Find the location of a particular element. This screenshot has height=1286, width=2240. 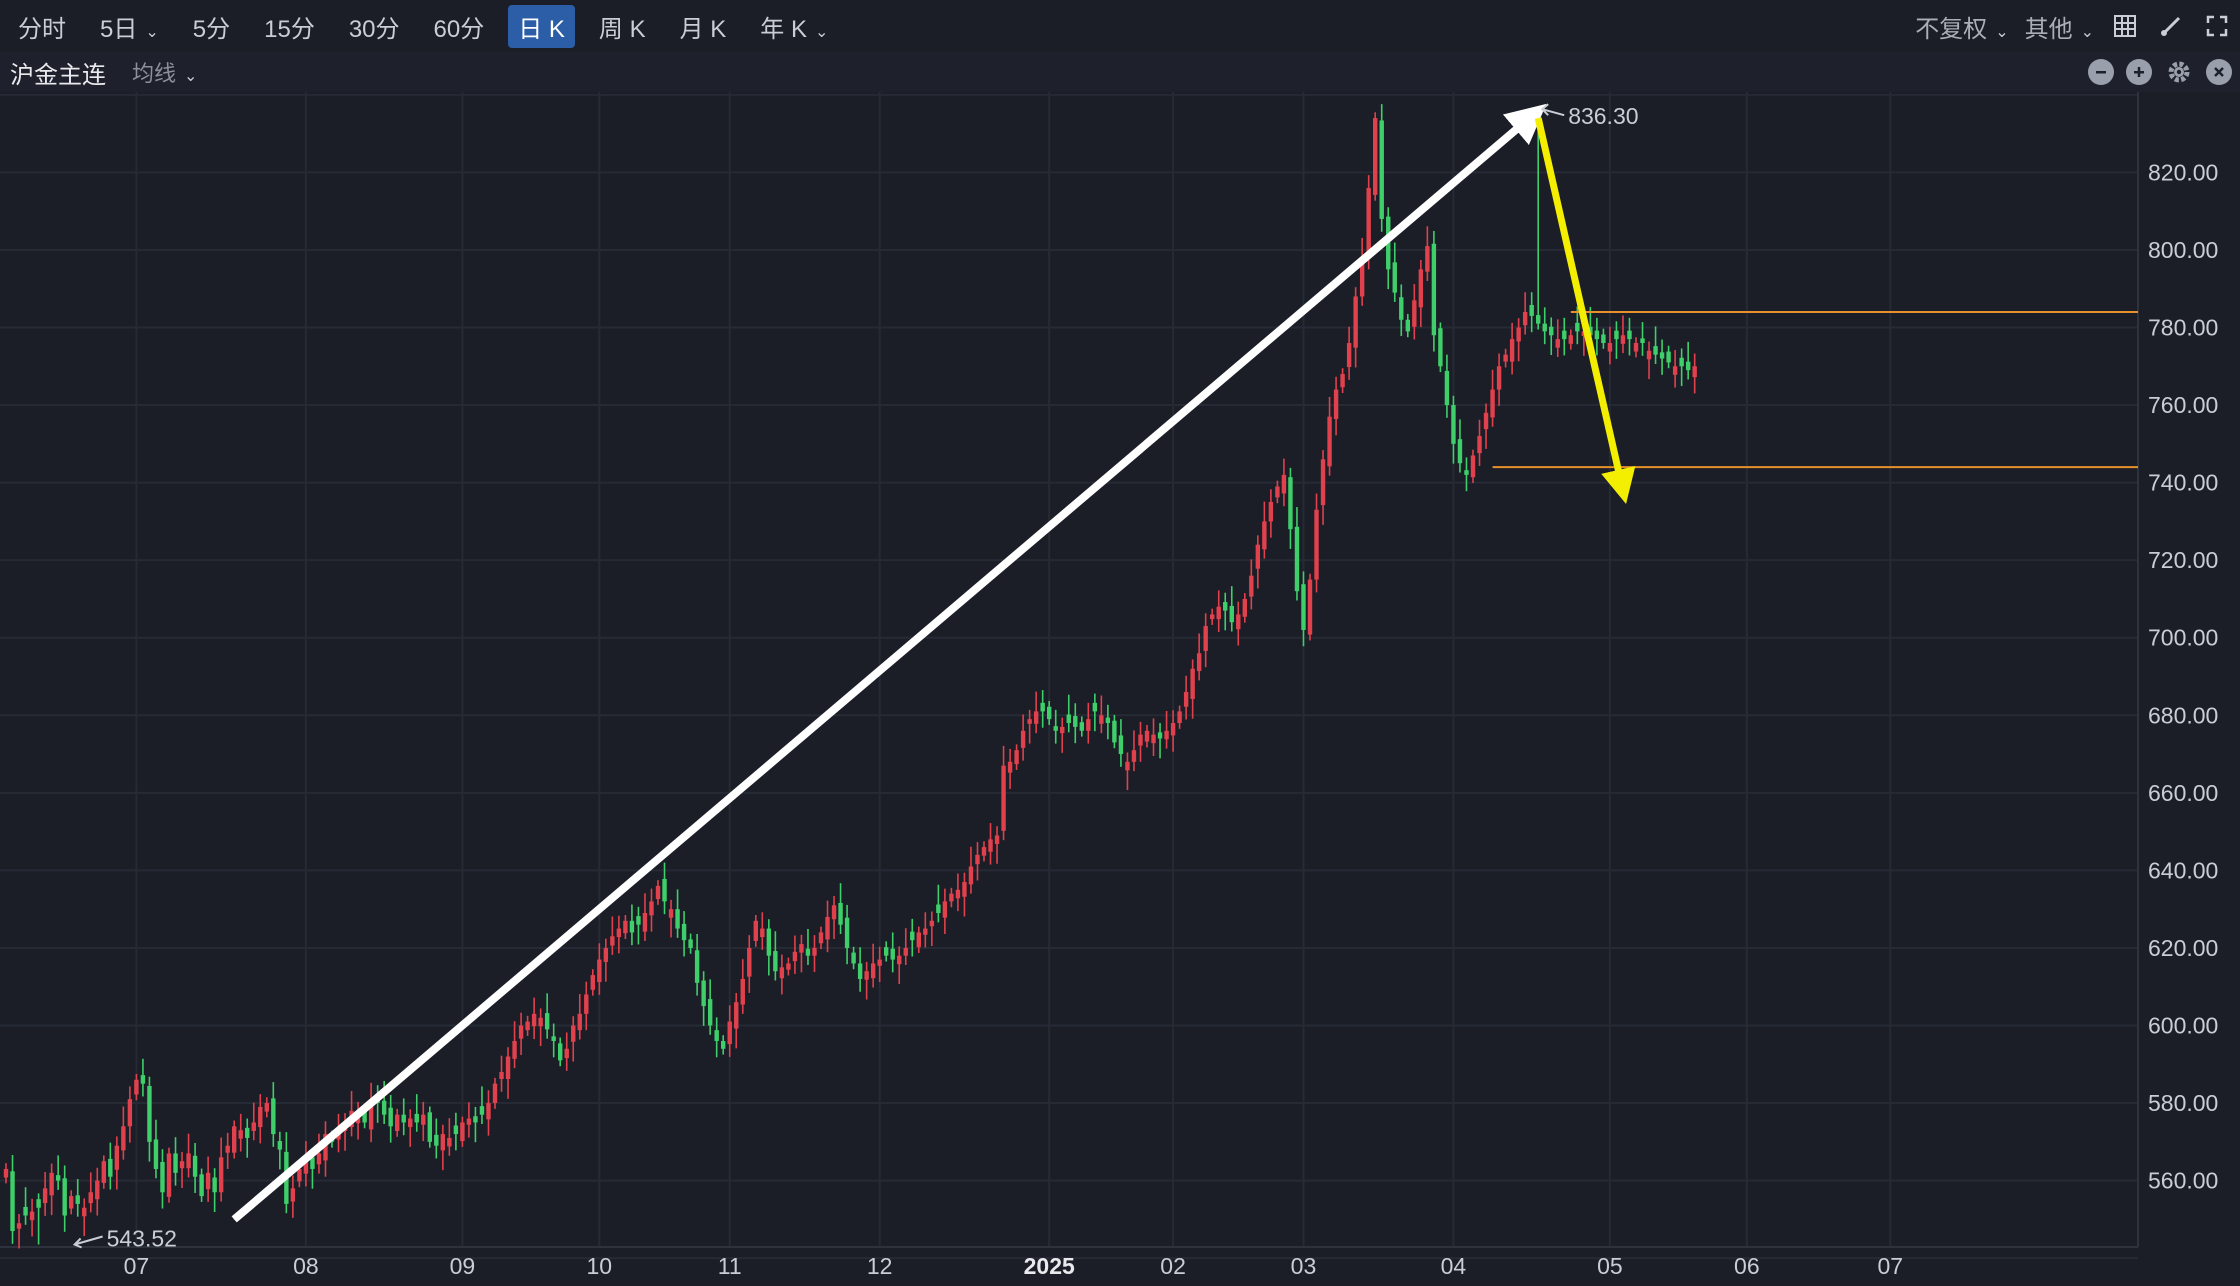

other-dropdown: 其他 ⌄ is located at coordinates (2059, 26).